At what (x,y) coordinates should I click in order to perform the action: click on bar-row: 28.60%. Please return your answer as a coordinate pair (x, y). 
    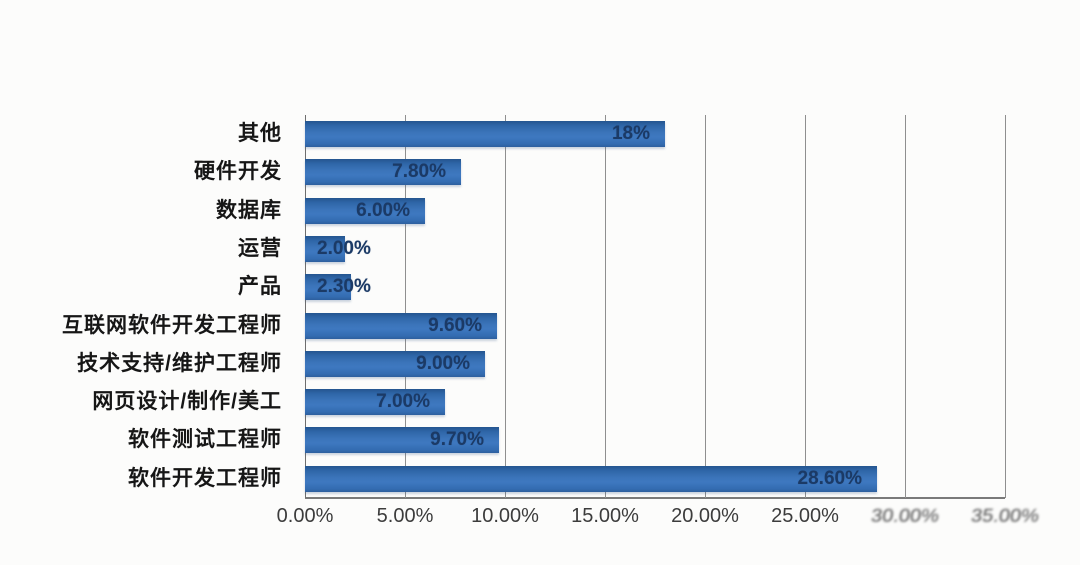
    Looking at the image, I should click on (655, 479).